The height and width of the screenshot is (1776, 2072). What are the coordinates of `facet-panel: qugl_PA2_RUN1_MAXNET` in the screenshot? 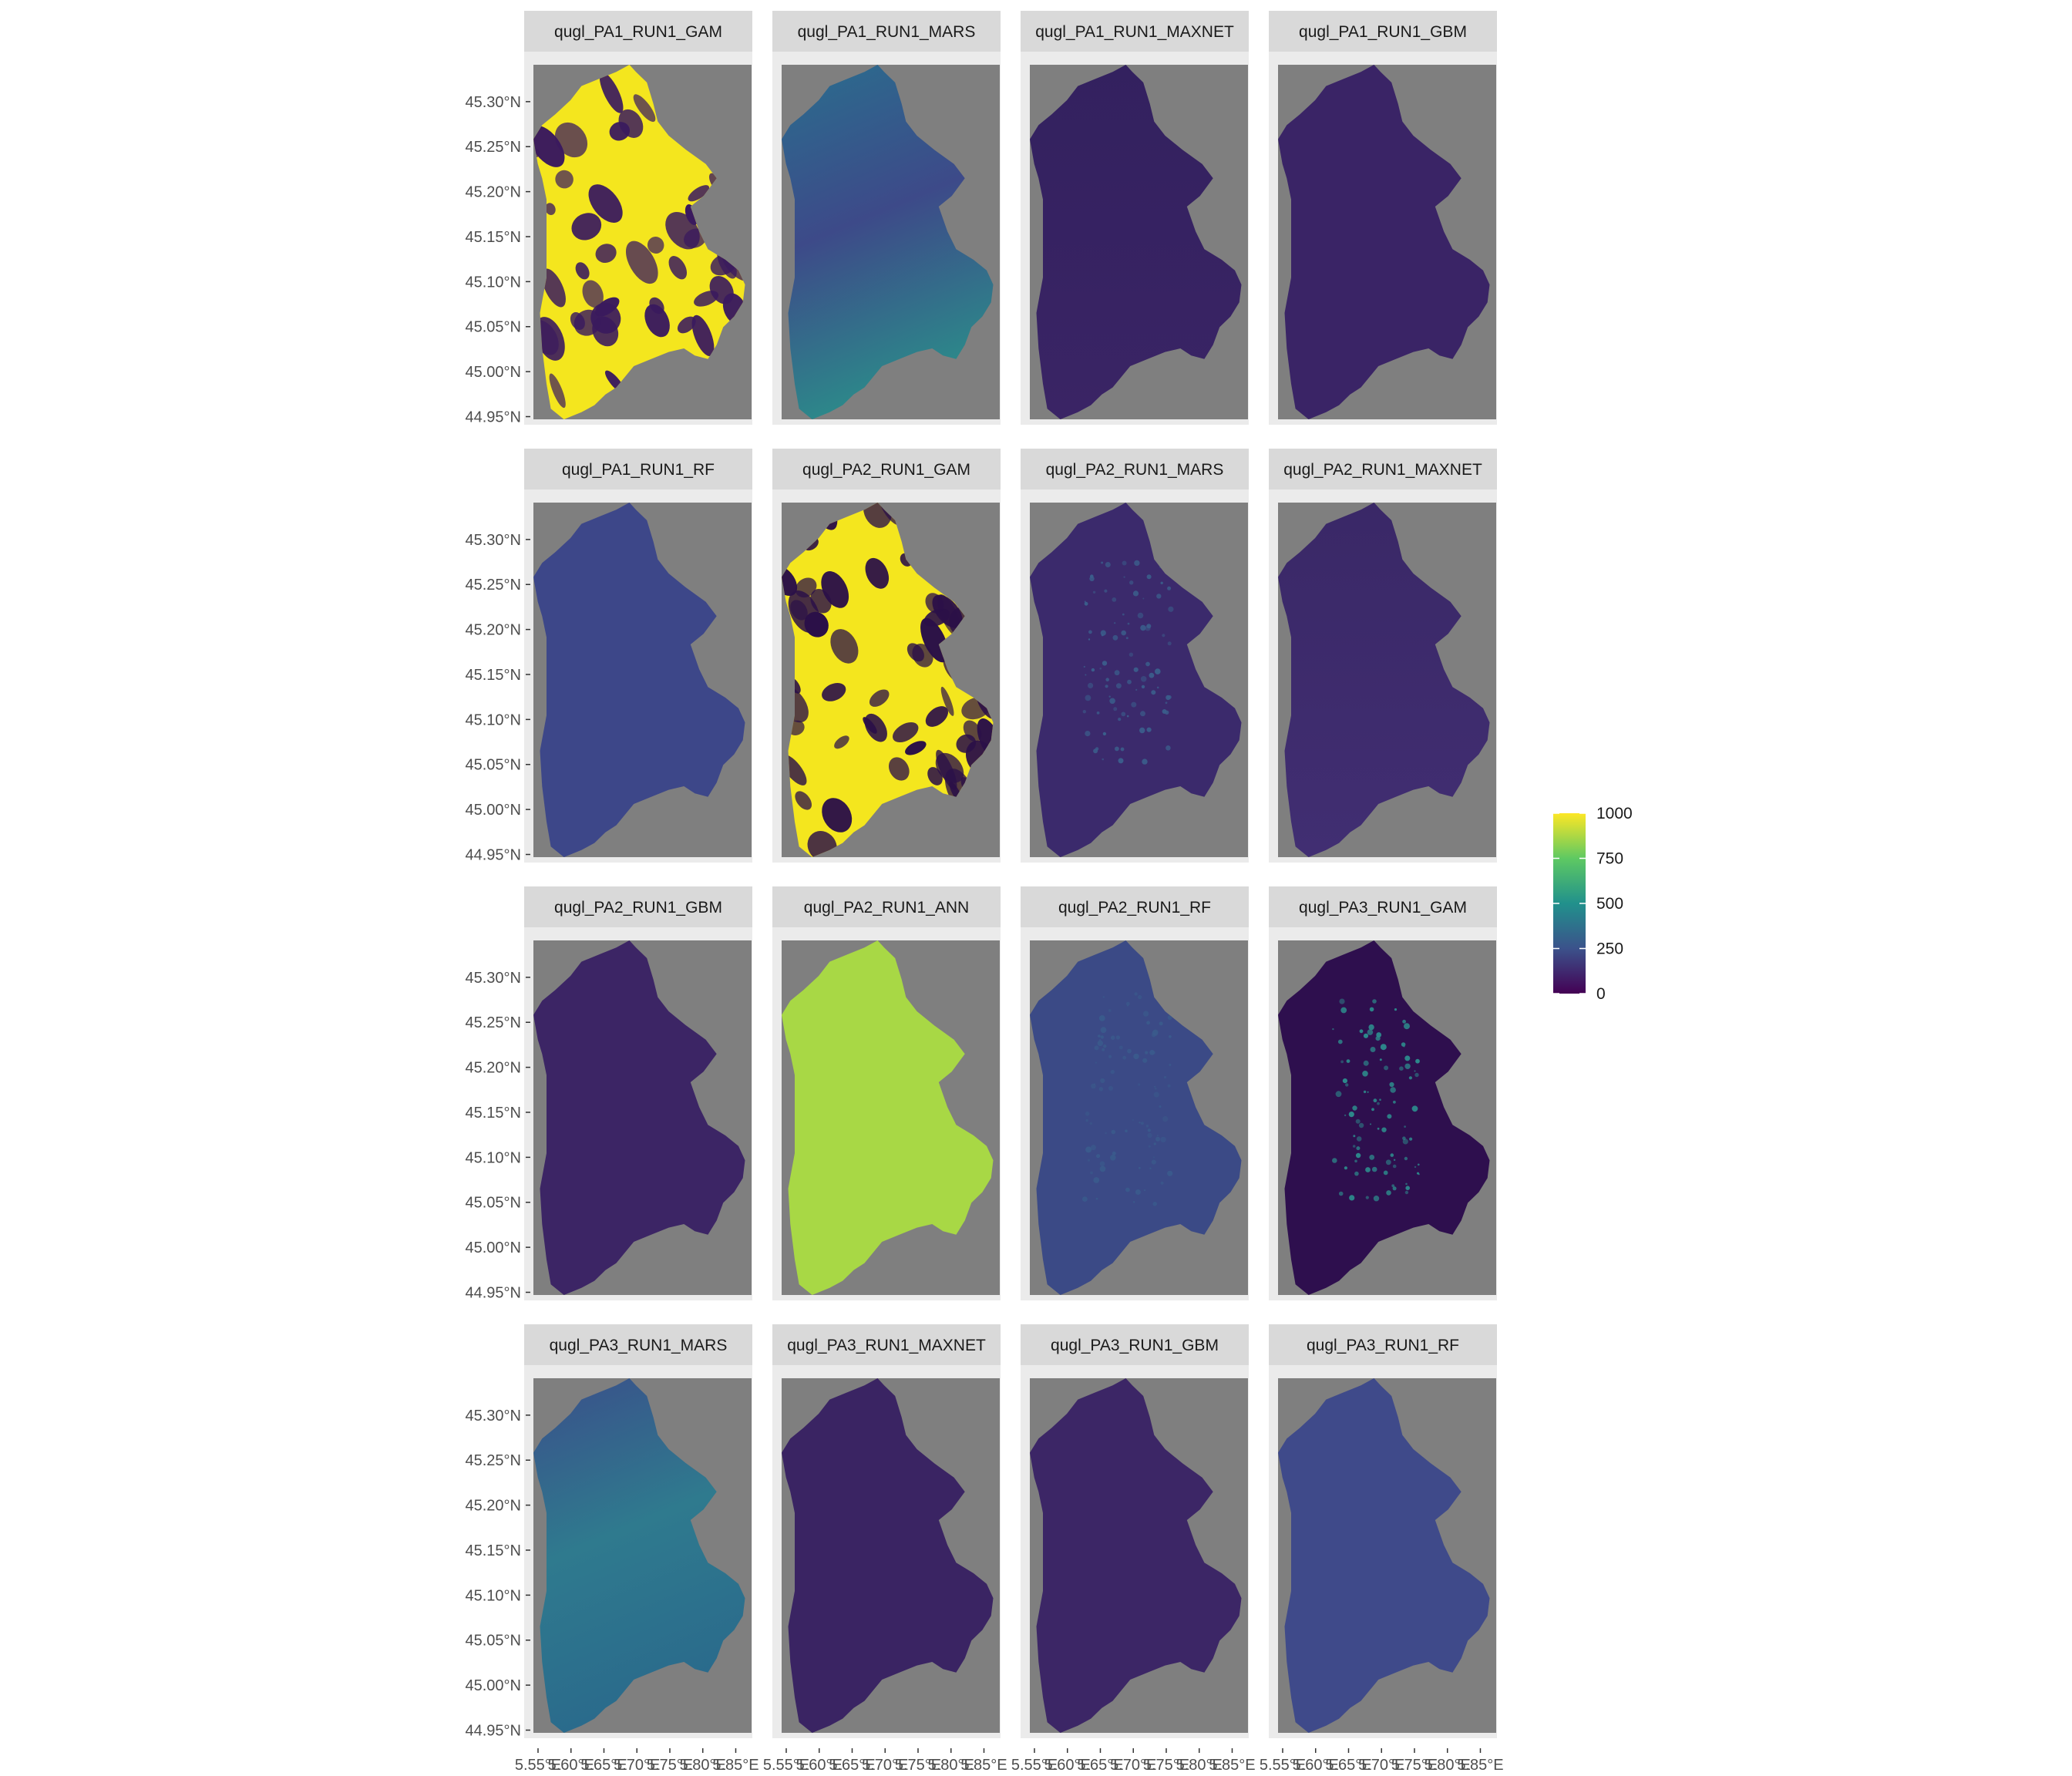 It's located at (1383, 656).